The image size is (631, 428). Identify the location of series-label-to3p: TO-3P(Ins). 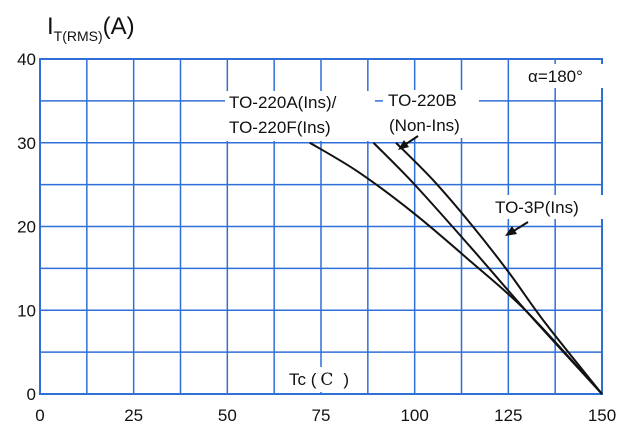
(537, 207).